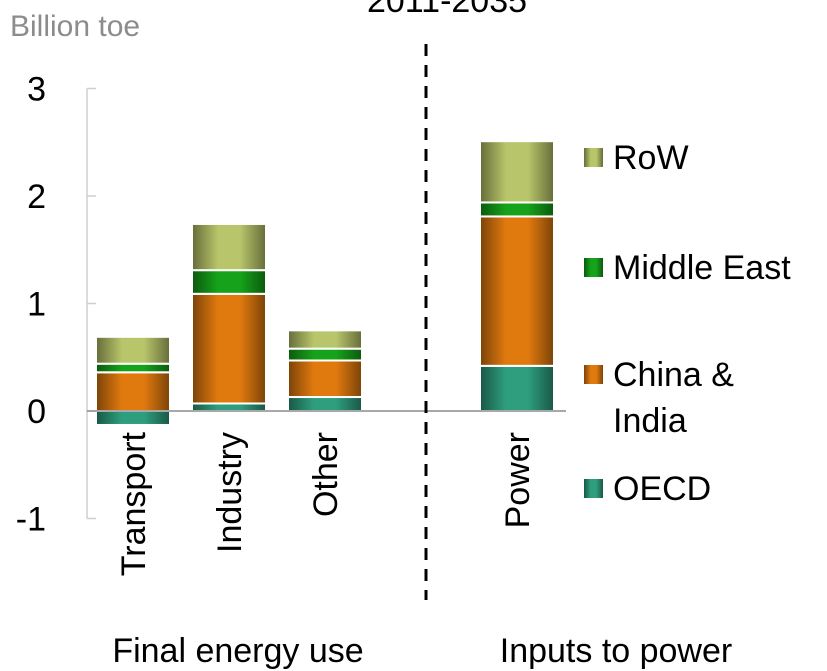 Image resolution: width=827 pixels, height=671 pixels. Describe the element at coordinates (133, 391) in the screenshot. I see `bar-segment-transport-china-and-india` at that location.